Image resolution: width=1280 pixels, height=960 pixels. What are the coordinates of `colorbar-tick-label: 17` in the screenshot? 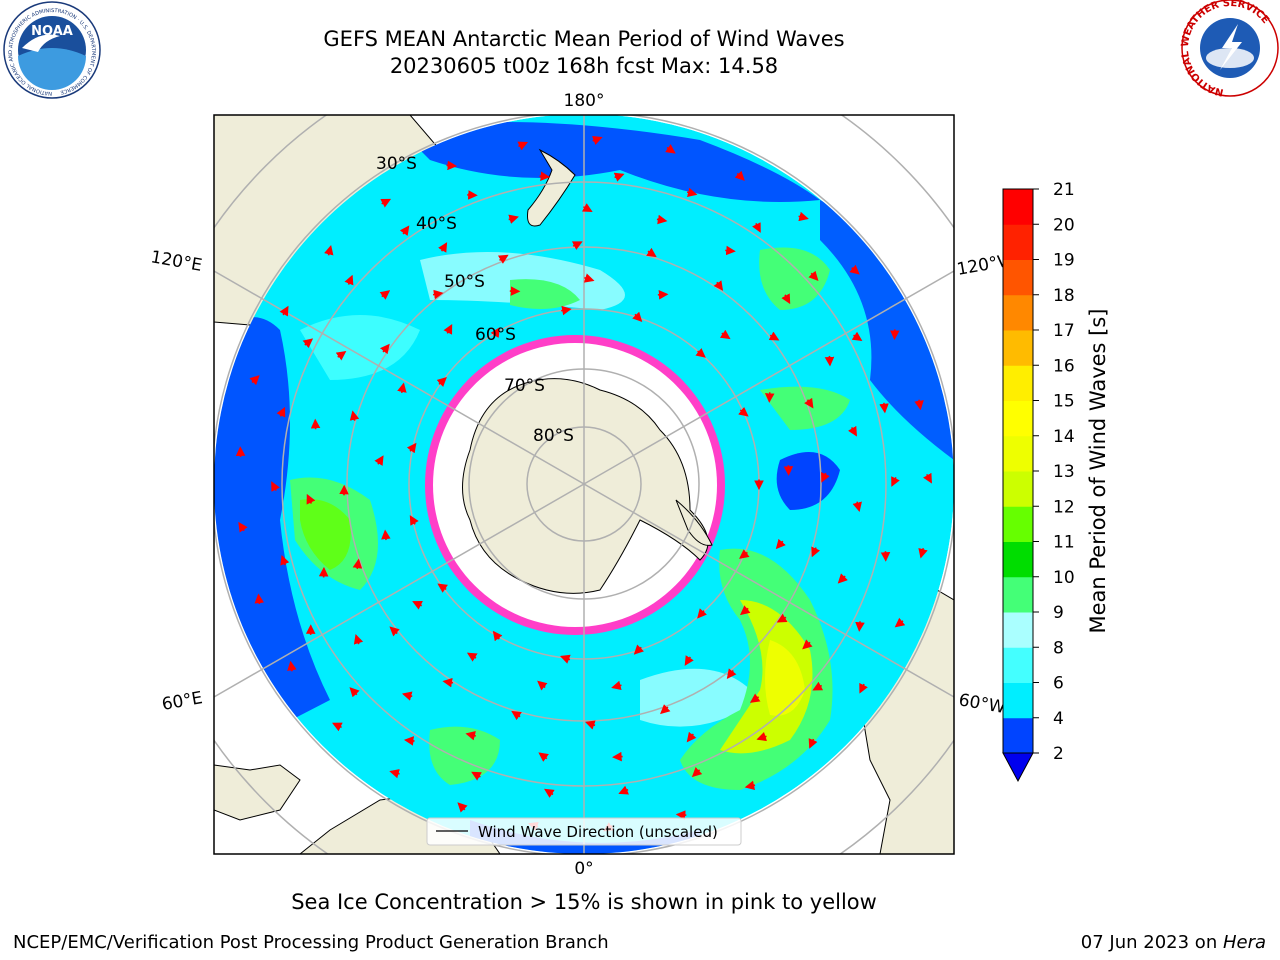 It's located at (1064, 331).